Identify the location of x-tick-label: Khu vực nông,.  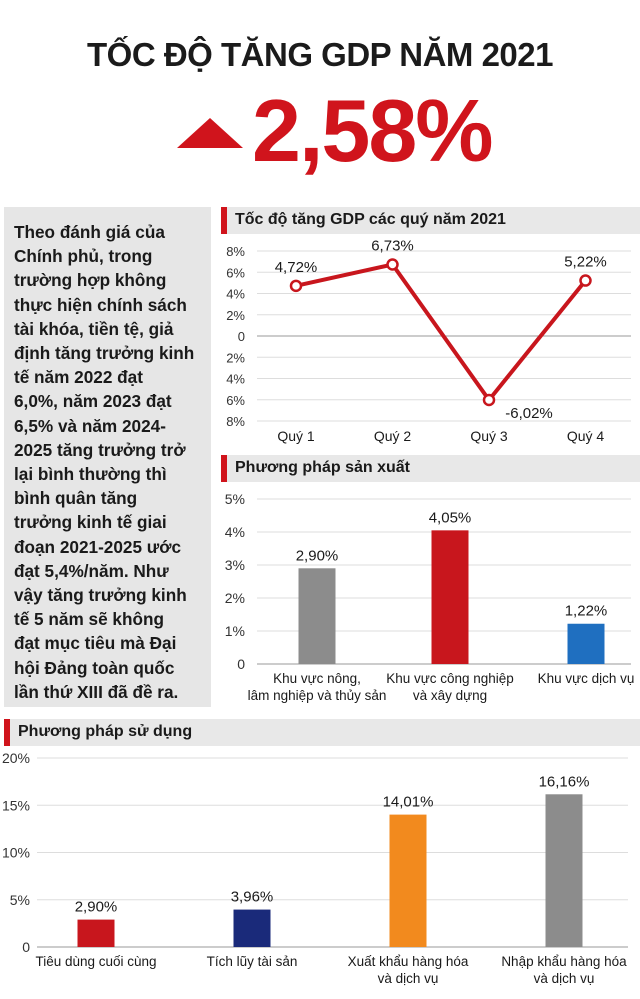
(317, 678).